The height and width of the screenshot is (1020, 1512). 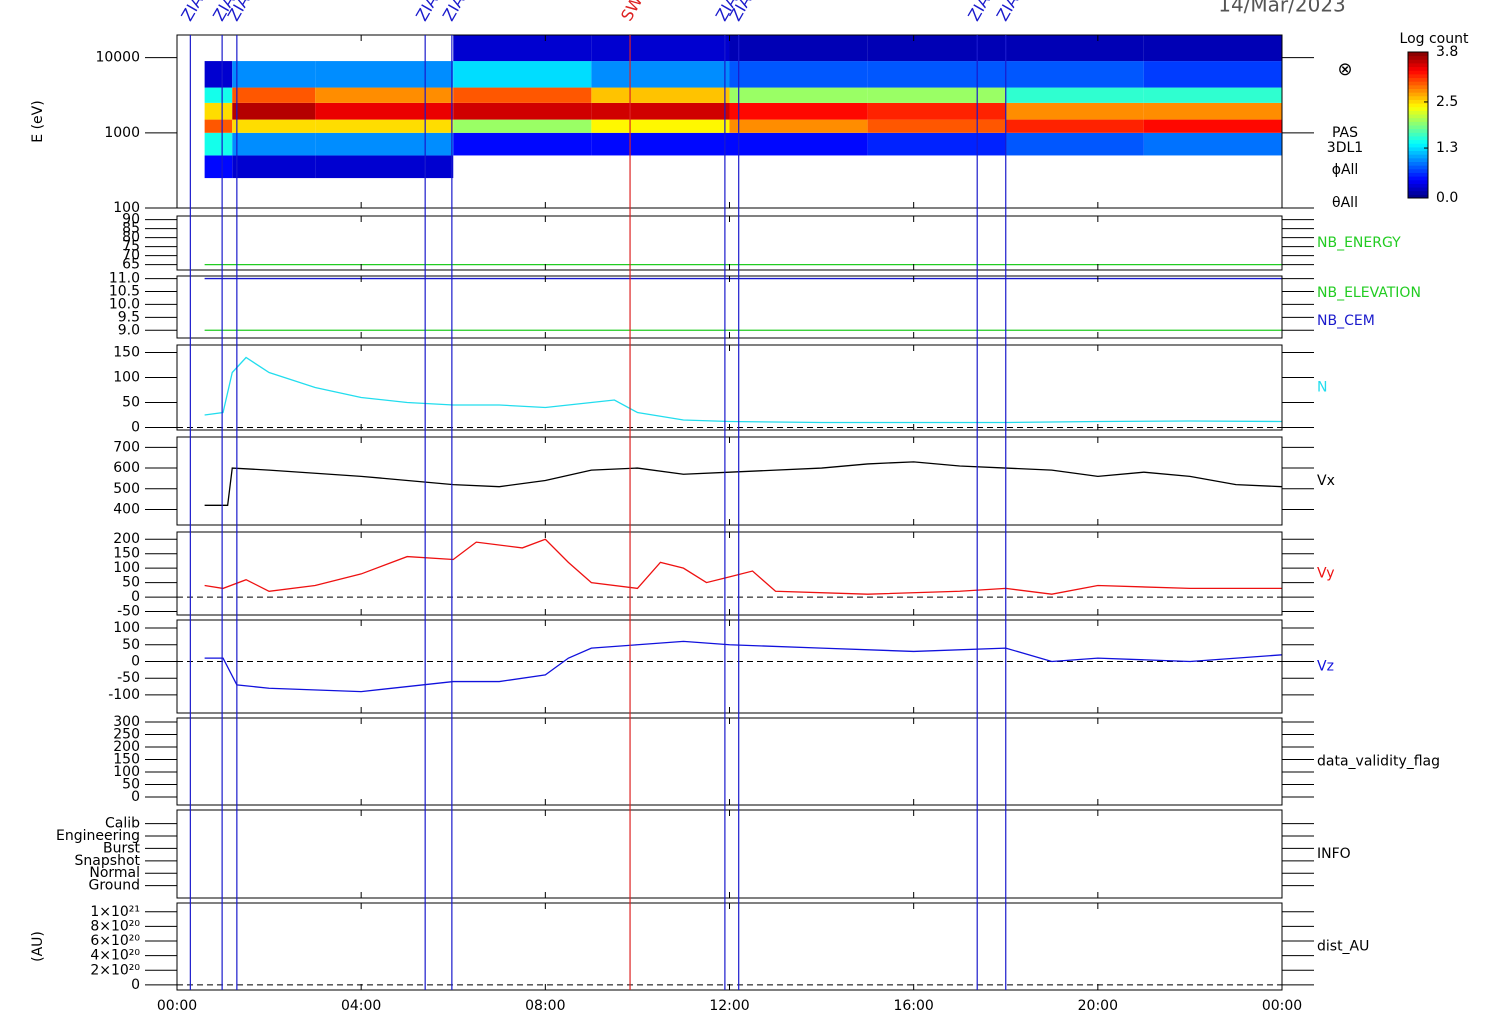 I want to click on colorbar-tick-label: 0.0, so click(x=1447, y=198).